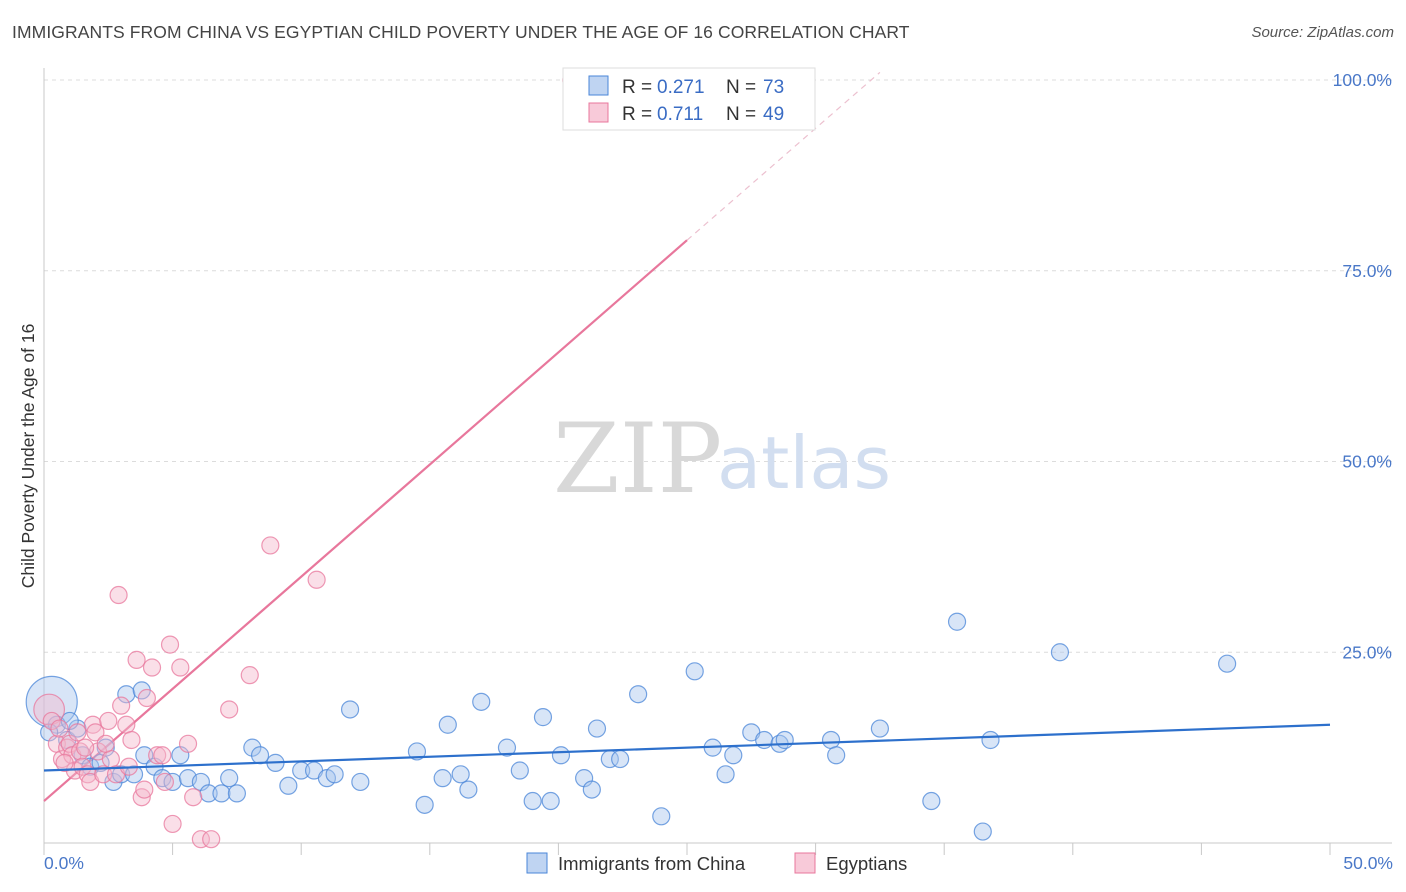  What do you see at coordinates (741, 114) in the screenshot?
I see `legend-n-label-1: N =` at bounding box center [741, 114].